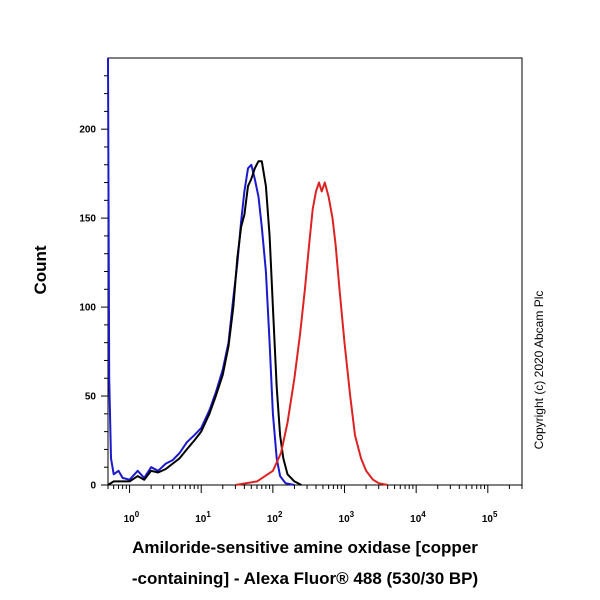 The width and height of the screenshot is (600, 600). Describe the element at coordinates (203, 517) in the screenshot. I see `x-tick-label: 10¹` at that location.